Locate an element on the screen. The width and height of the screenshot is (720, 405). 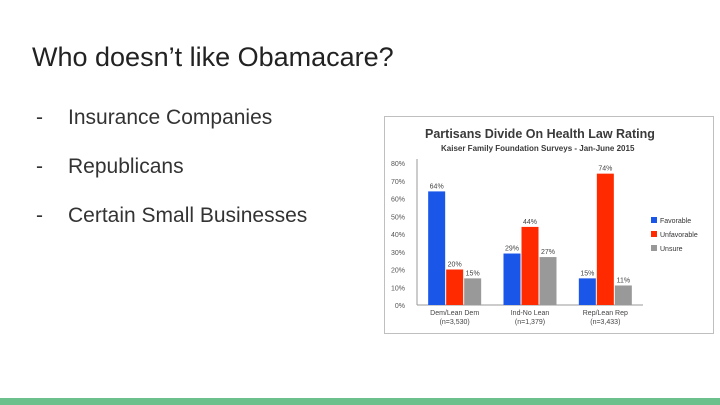
y-tick-label: 10% is located at coordinates (398, 288).